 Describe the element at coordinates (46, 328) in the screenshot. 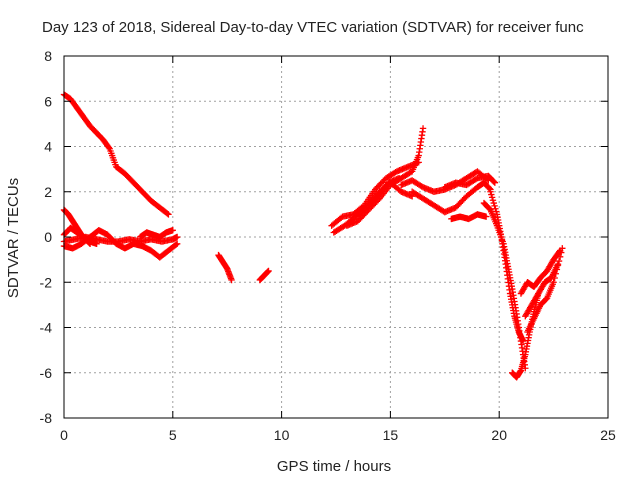

I see `y-tick-label: -4` at that location.